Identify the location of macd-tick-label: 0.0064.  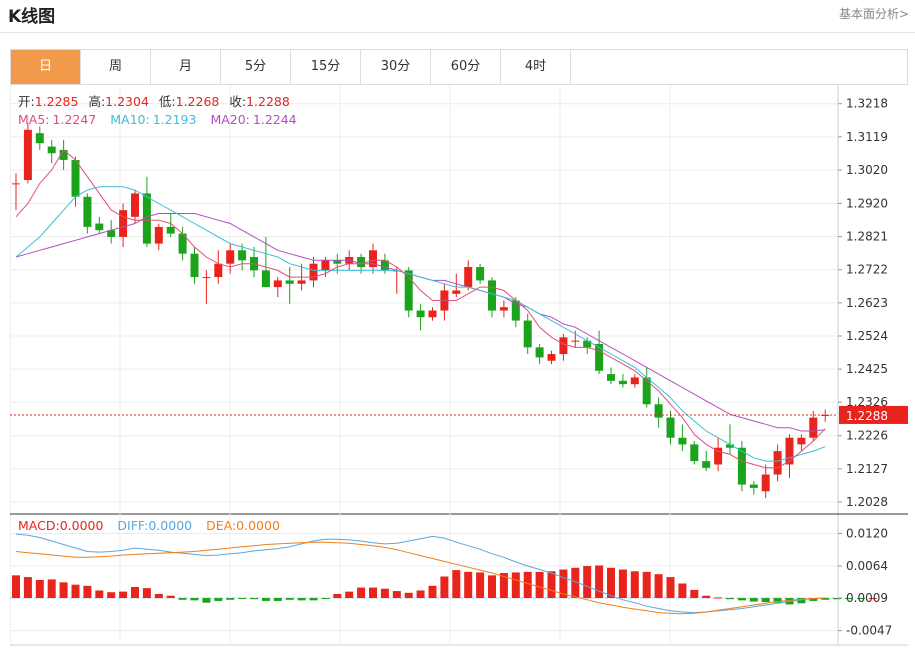
(867, 566).